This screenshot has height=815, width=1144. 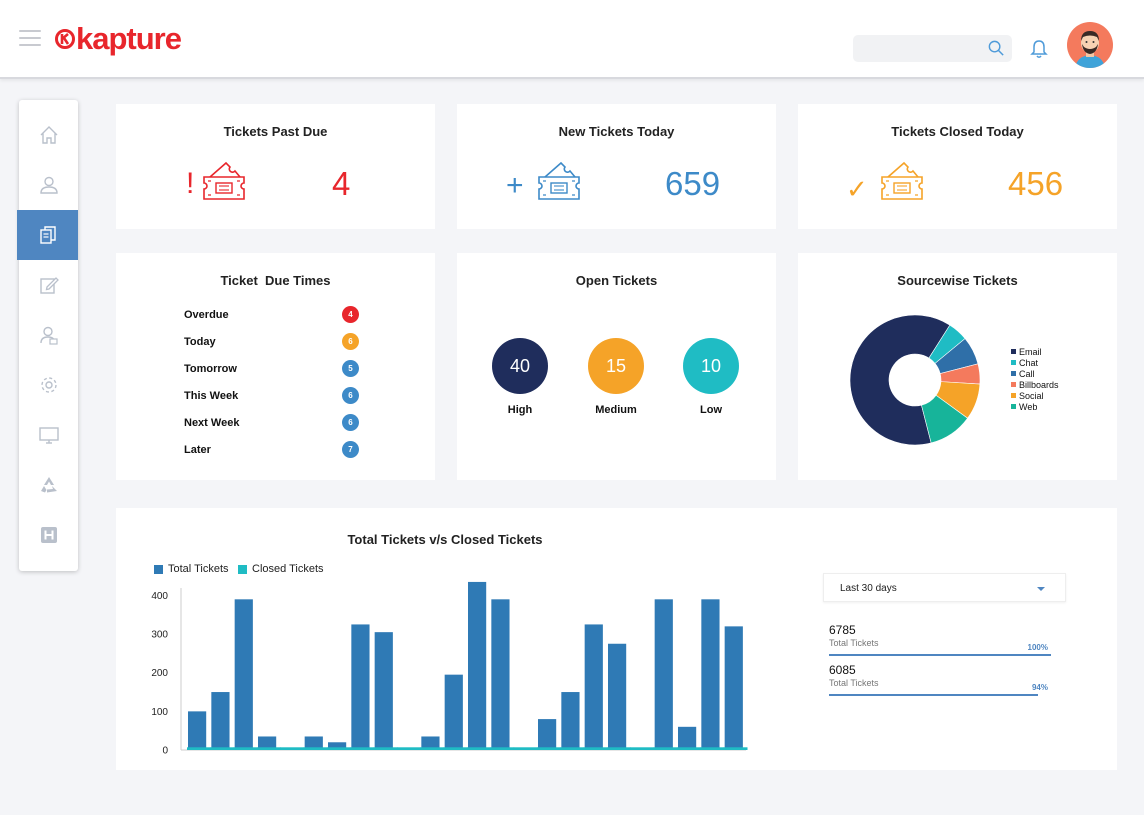 I want to click on legend-swatch, so click(x=1013, y=384).